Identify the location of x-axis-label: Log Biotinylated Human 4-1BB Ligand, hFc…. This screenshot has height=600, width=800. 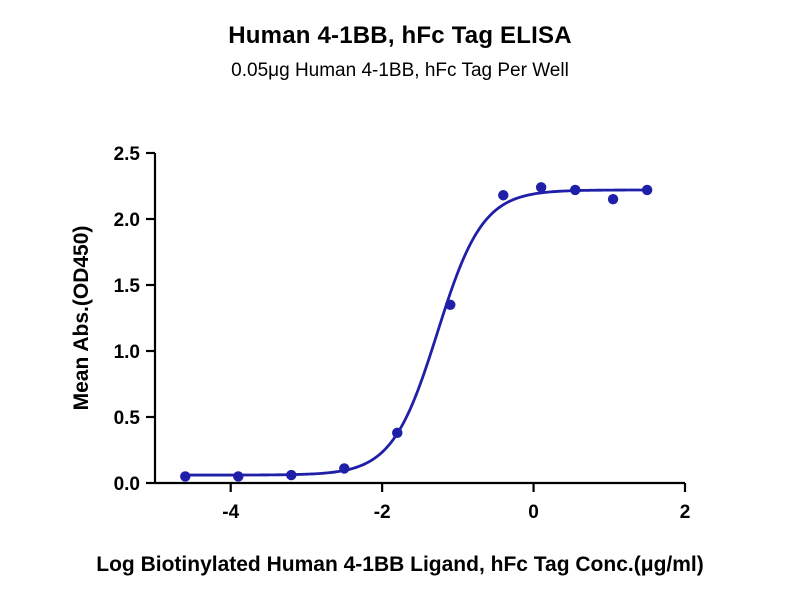
(399, 564).